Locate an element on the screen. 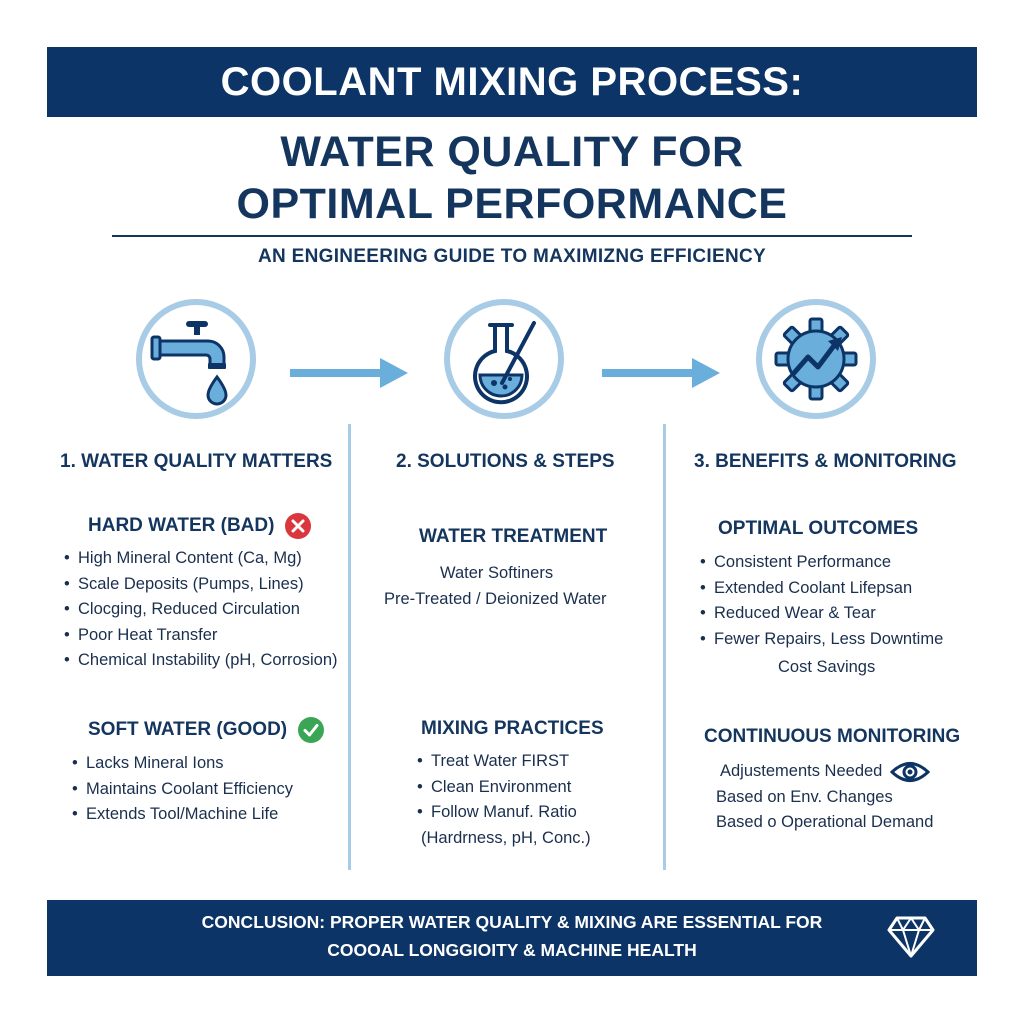 The height and width of the screenshot is (1024, 1024). title-divider is located at coordinates (512, 236).